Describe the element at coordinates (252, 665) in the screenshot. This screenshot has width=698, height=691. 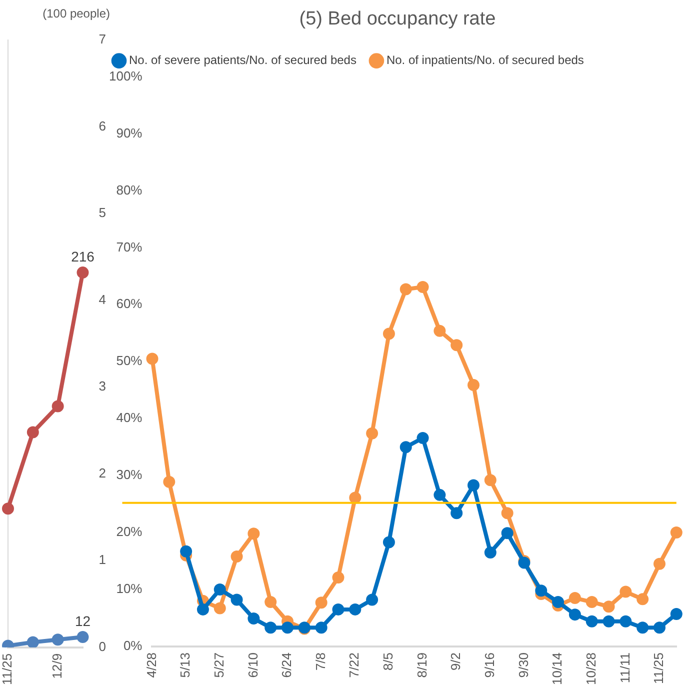
I see `x-tick-label: 6/10` at that location.